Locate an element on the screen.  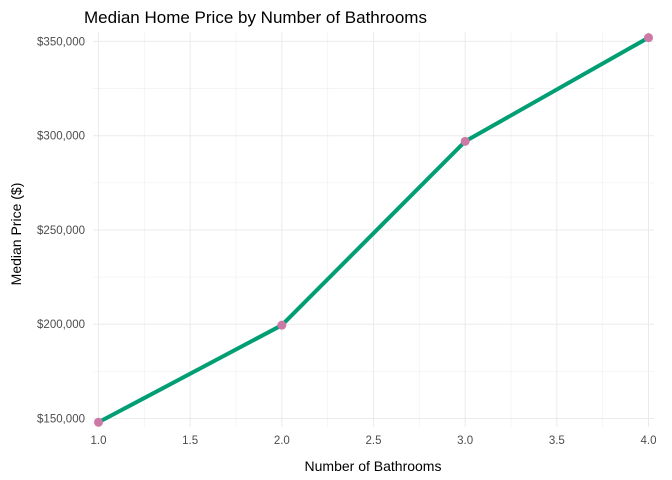
x-tick-label: 4.0 is located at coordinates (649, 441).